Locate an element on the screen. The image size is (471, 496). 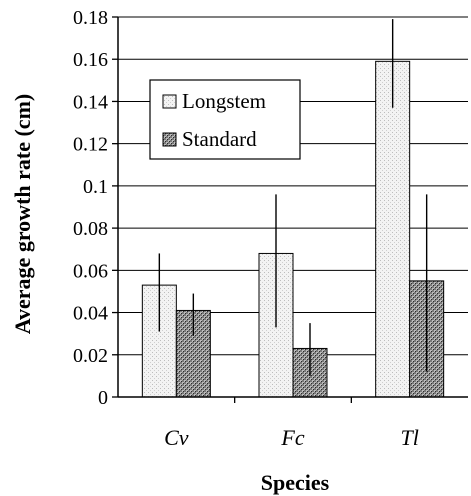
x-tick-labels: Cv Fc Tl is located at coordinates (291, 437).